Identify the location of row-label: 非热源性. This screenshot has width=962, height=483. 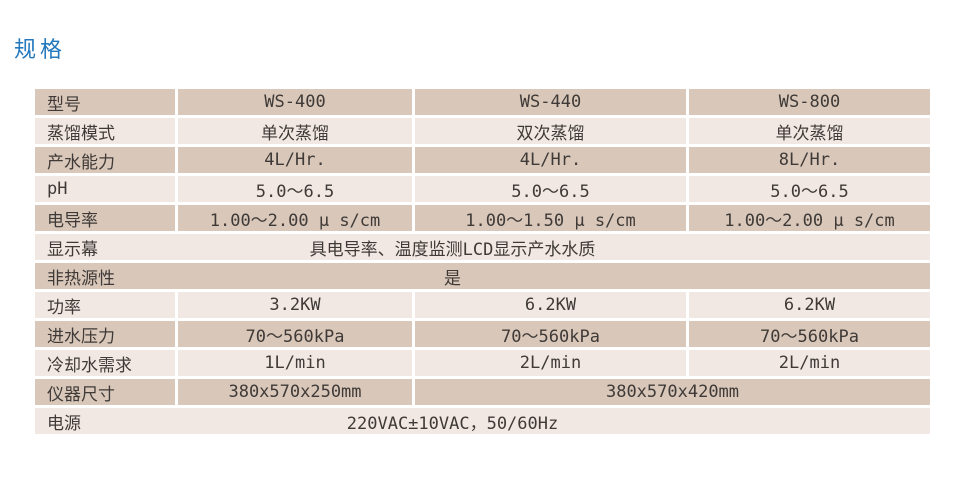
(81, 278).